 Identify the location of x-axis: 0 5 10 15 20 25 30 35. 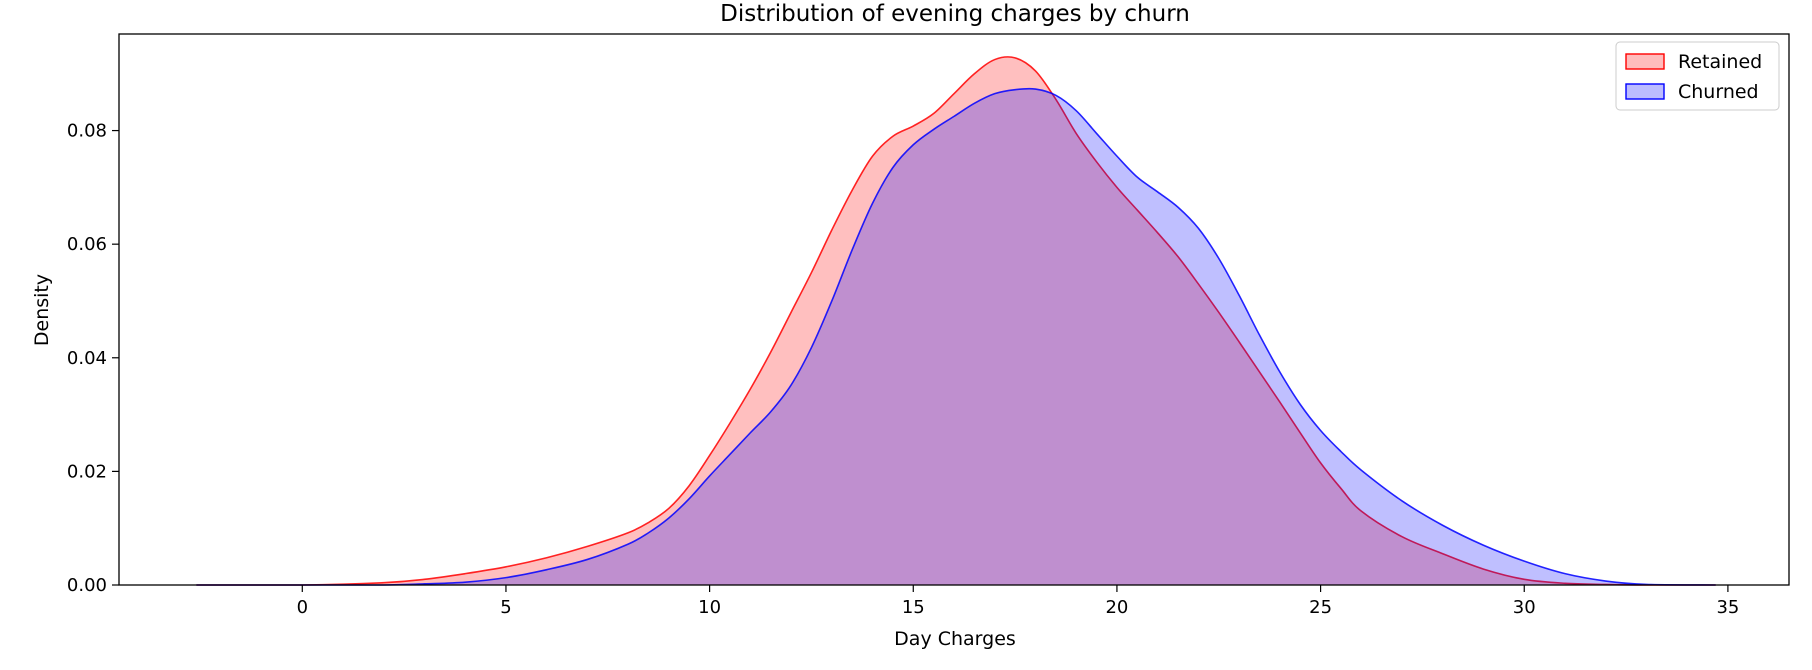
(1018, 601).